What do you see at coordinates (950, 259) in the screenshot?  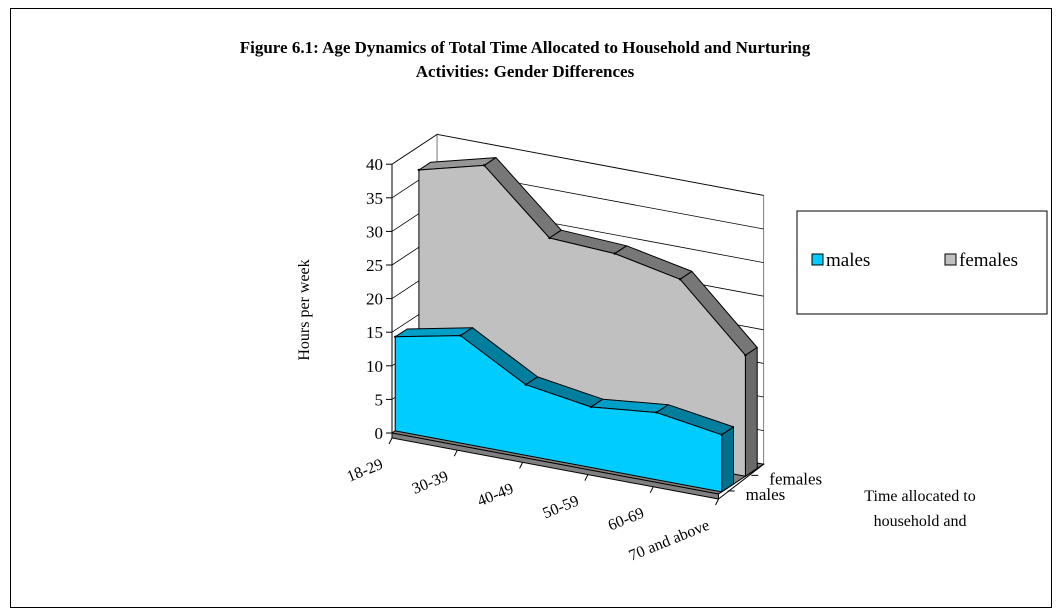 I see `legend-swatch-females` at bounding box center [950, 259].